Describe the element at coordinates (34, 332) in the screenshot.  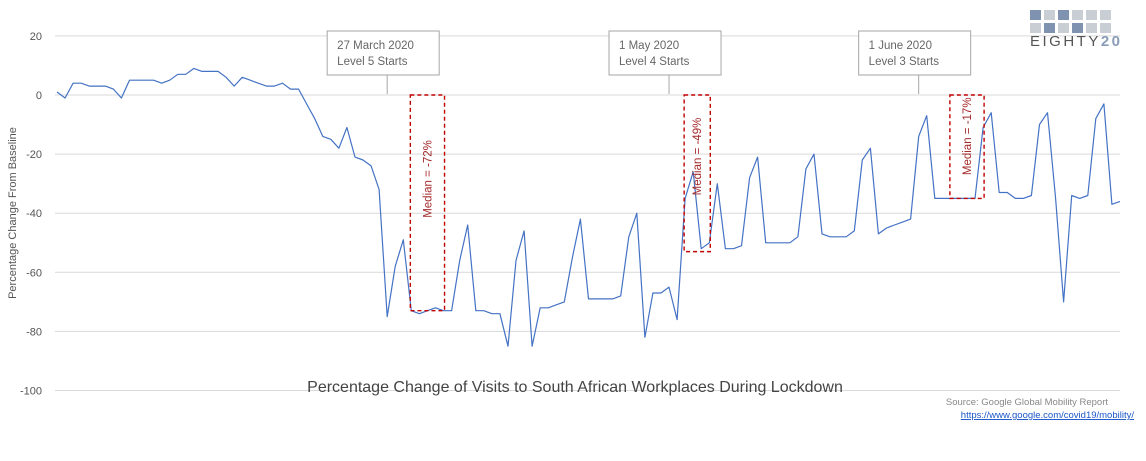
I see `y-tick-label: -80` at that location.